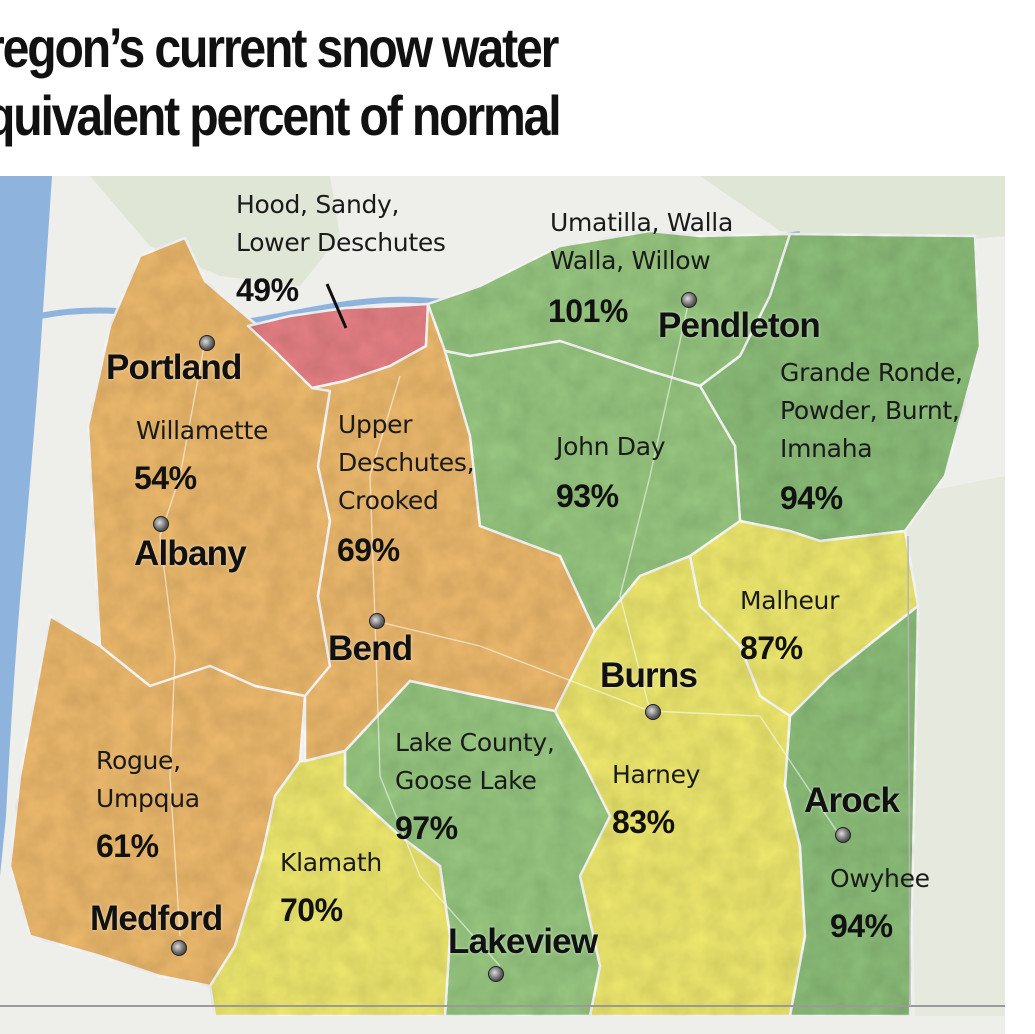  What do you see at coordinates (267, 290) in the screenshot?
I see `percent-hood: 49%` at bounding box center [267, 290].